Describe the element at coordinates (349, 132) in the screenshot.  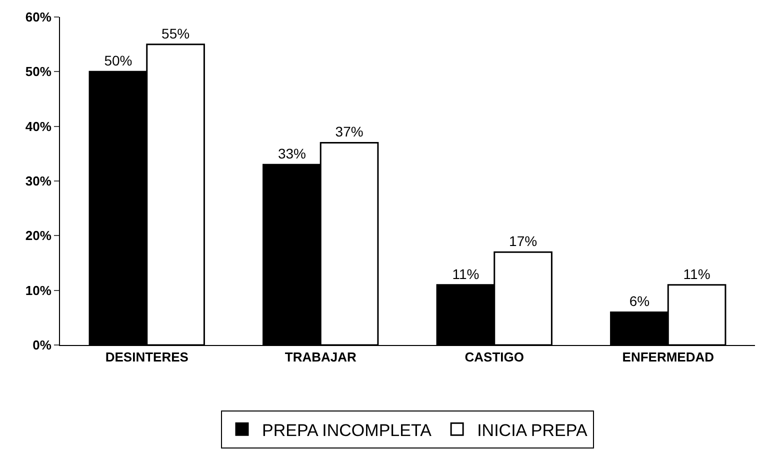
I see `data-label: 37%` at that location.